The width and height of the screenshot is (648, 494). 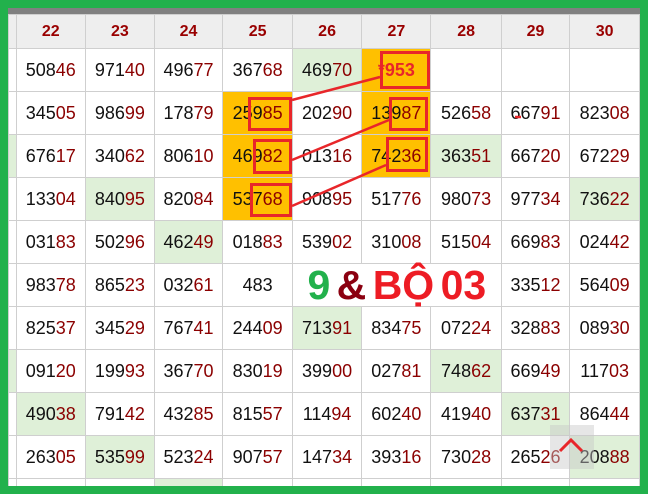 What do you see at coordinates (324, 11) in the screenshot?
I see `table-top-bar` at bounding box center [324, 11].